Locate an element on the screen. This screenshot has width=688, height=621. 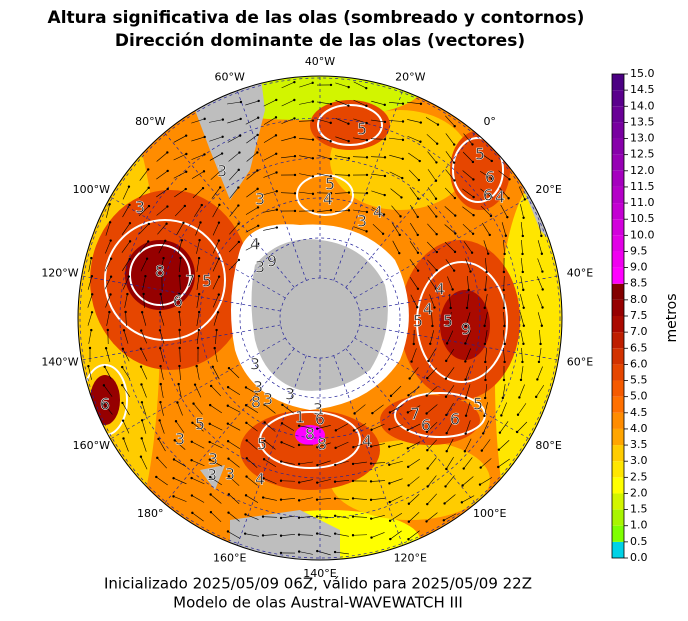
colorbar-tick-label: 11.5 is located at coordinates (642, 186).